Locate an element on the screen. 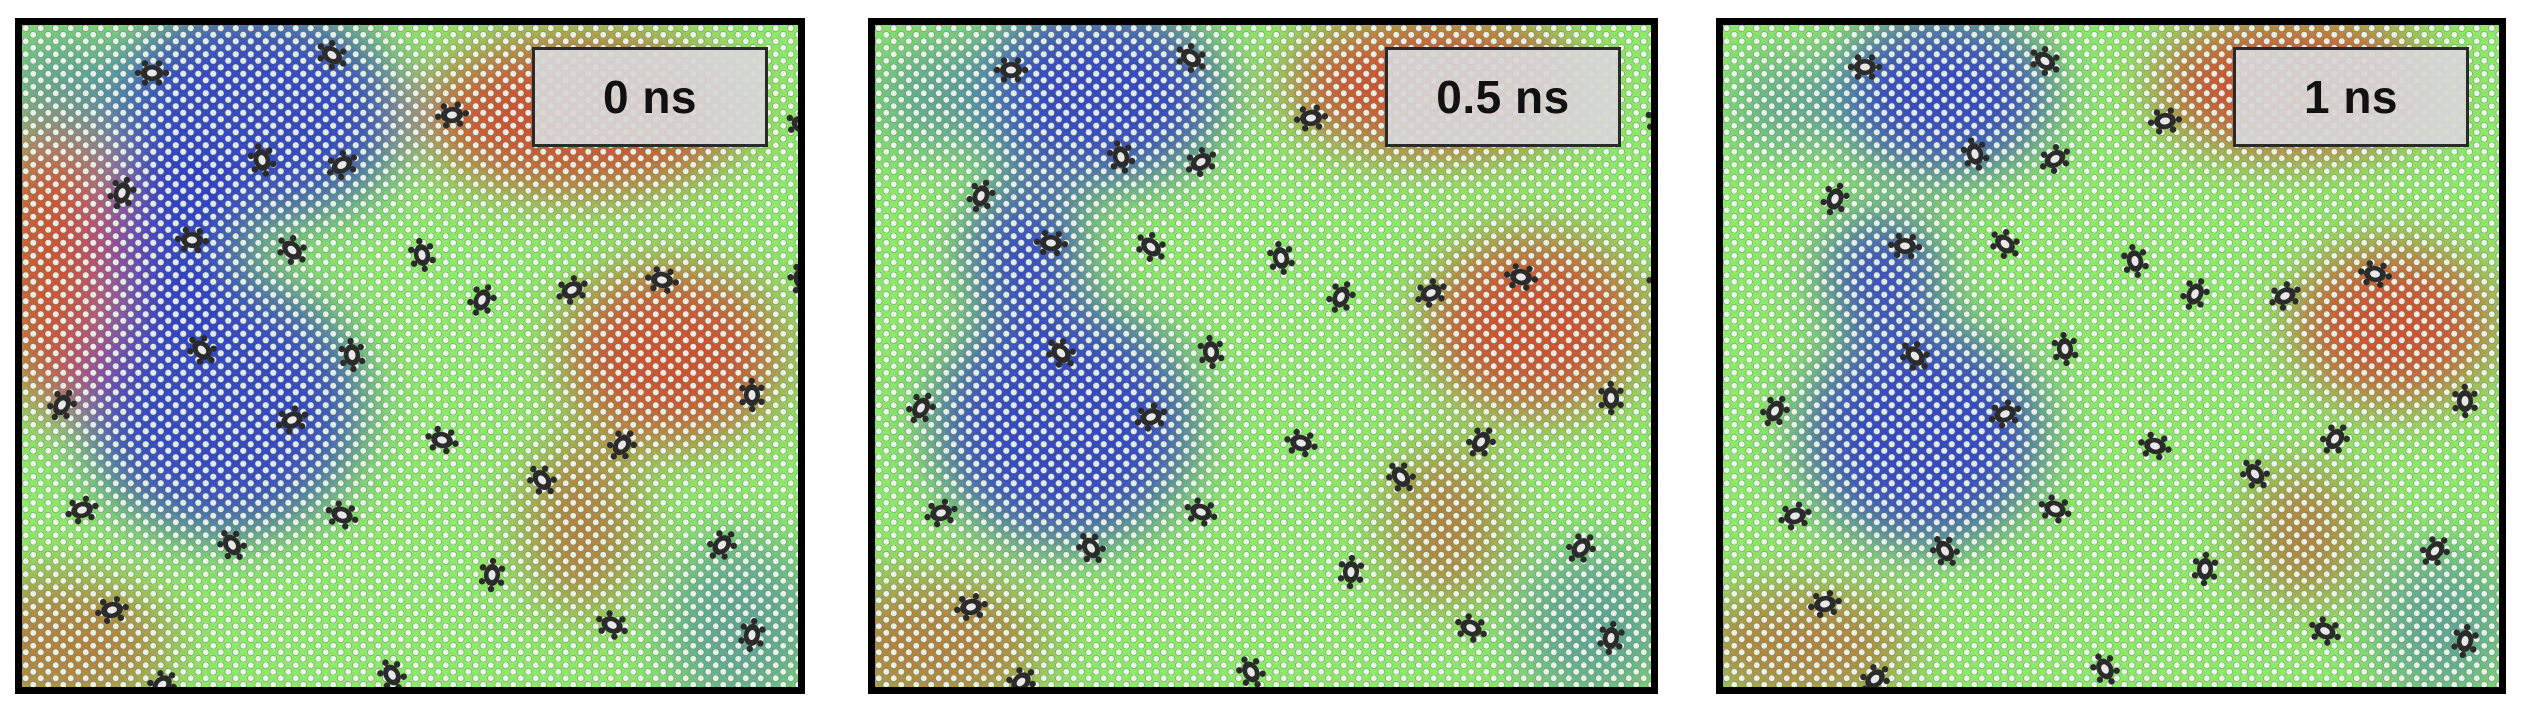 This screenshot has width=2527, height=712. time-label-1ns: 1 ns is located at coordinates (2351, 97).